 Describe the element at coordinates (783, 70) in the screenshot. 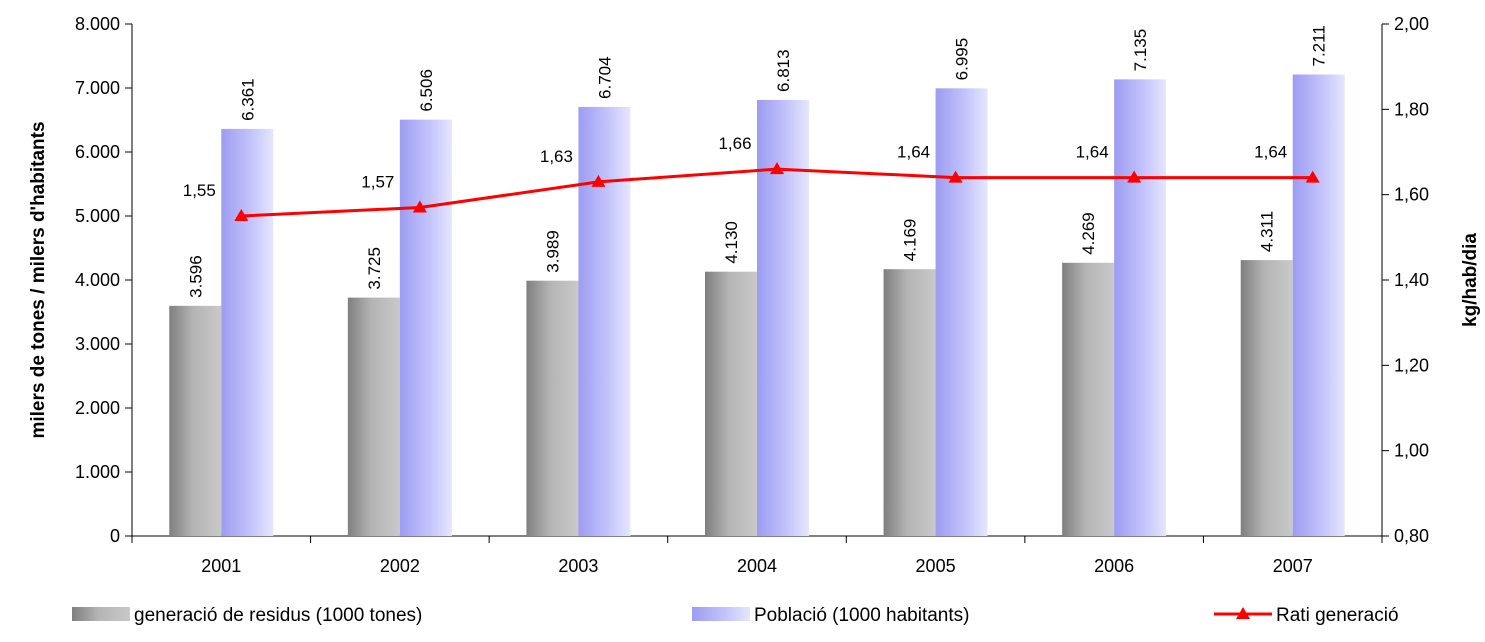

I see `bar-value-label: 6.813` at that location.